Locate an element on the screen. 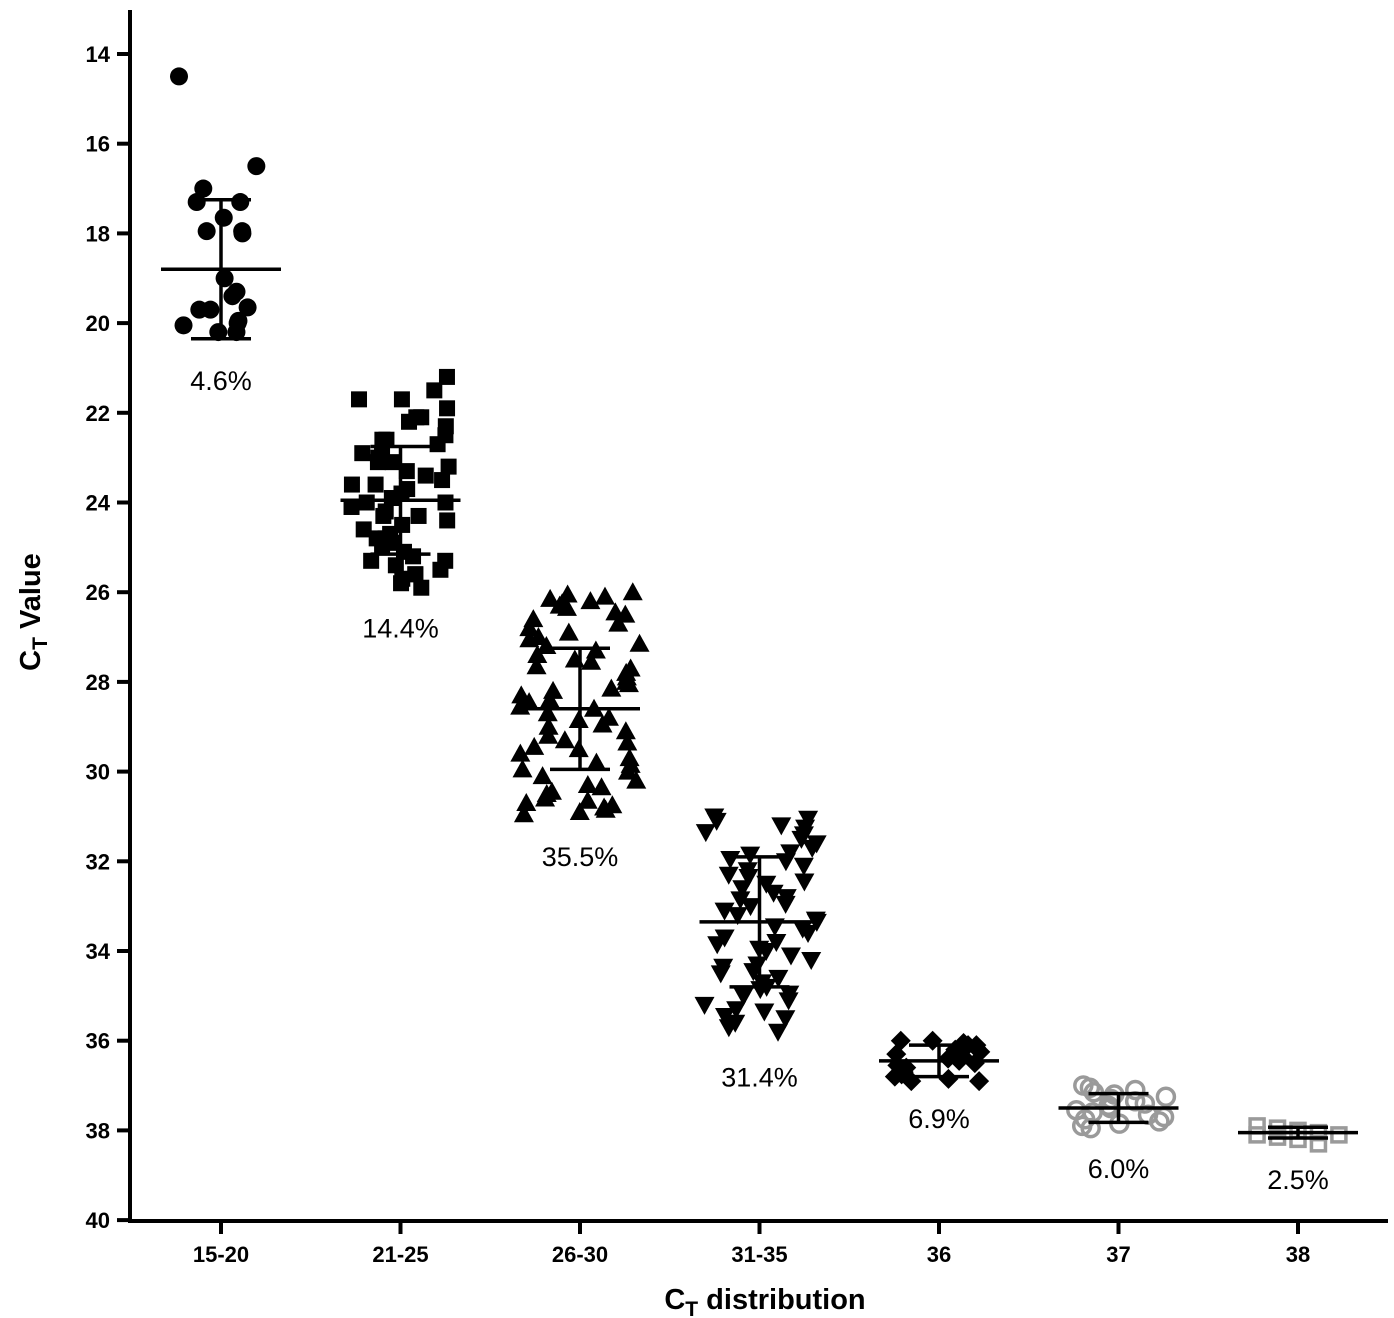  y-tick-label: 34 is located at coordinates (98, 951).